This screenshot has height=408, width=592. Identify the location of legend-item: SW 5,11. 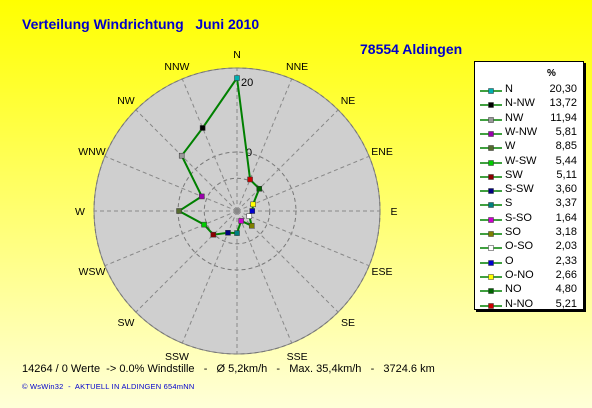
(529, 175).